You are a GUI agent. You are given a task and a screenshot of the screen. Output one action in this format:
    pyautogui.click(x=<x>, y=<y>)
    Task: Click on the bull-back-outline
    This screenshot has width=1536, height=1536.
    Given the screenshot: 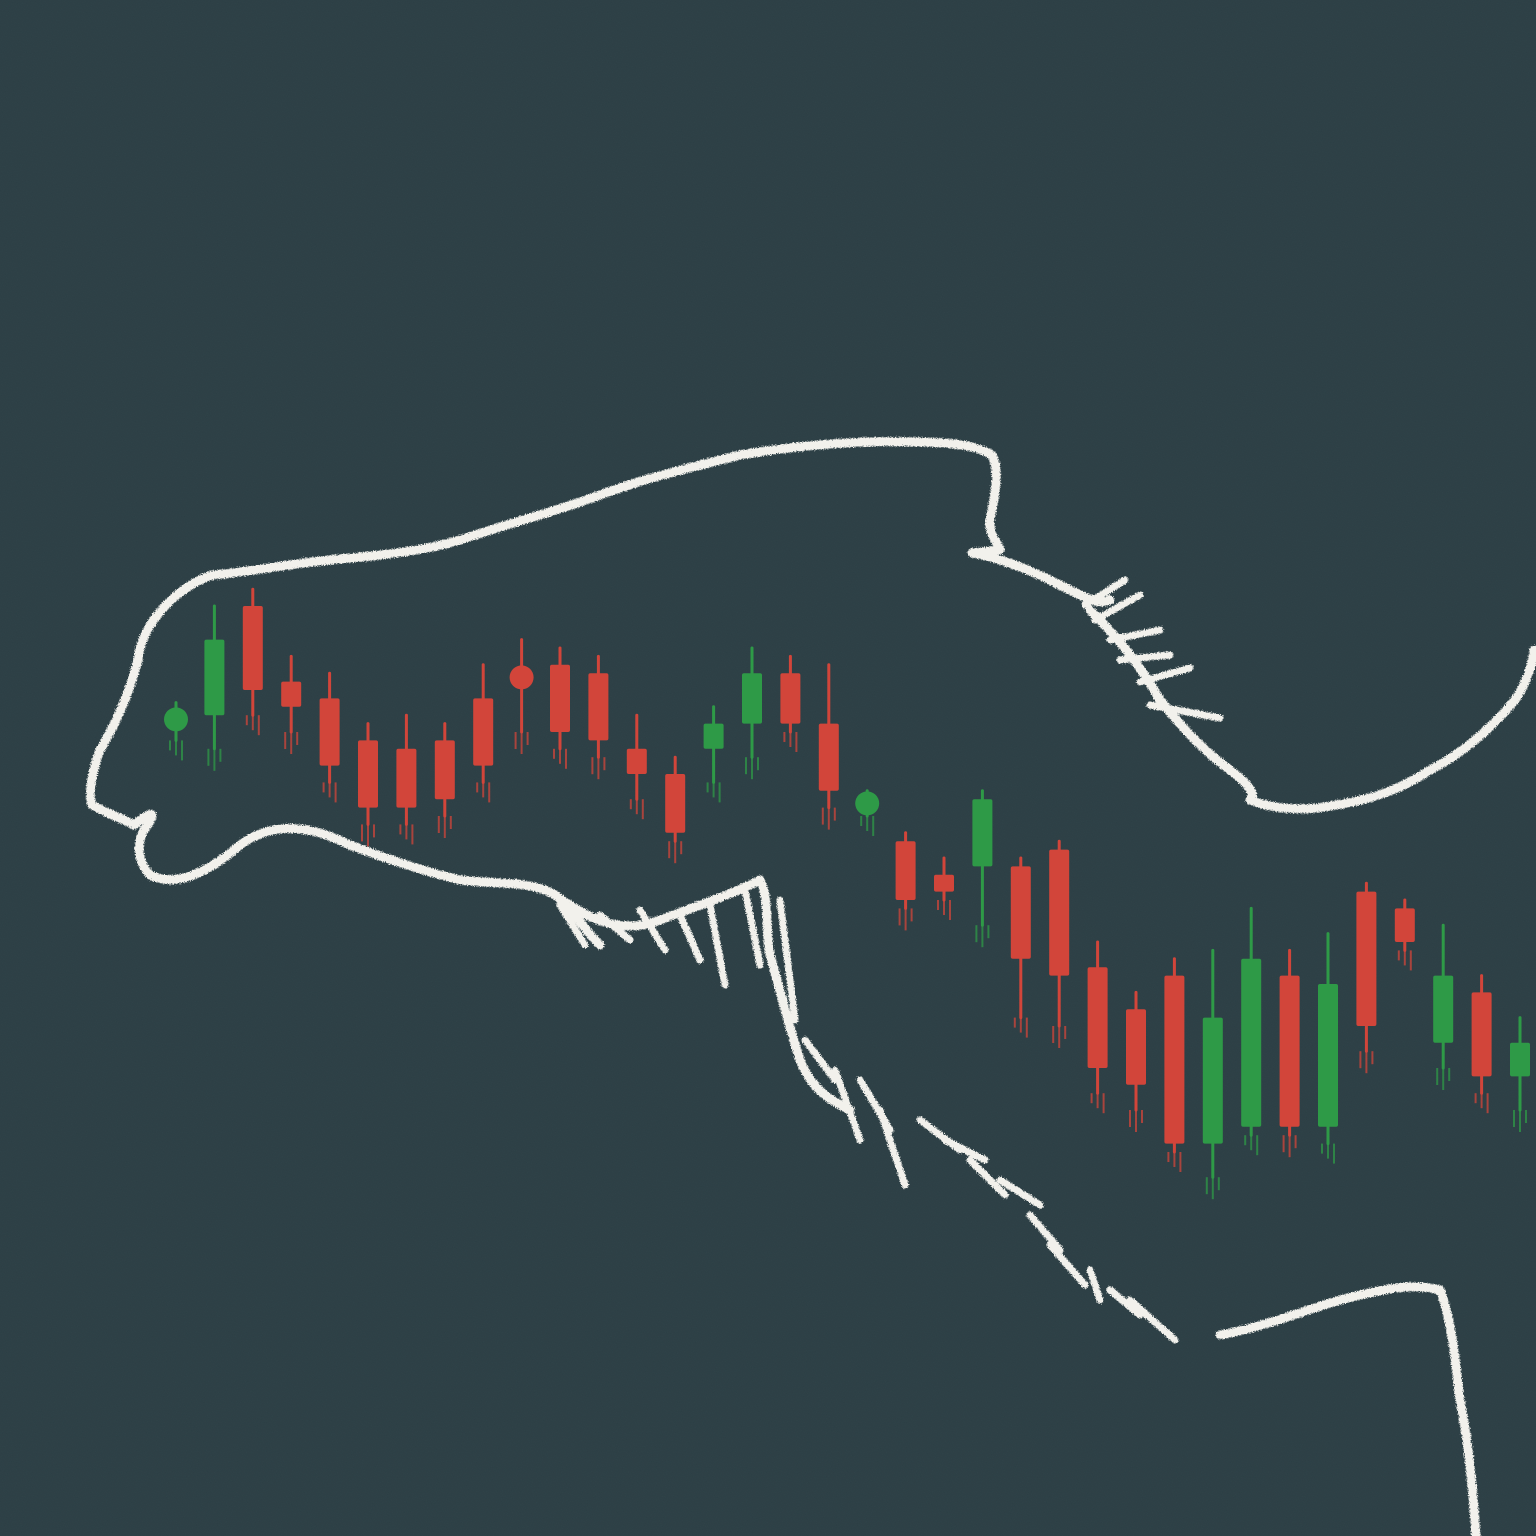 What is the action you would take?
    pyautogui.click(x=606, y=508)
    